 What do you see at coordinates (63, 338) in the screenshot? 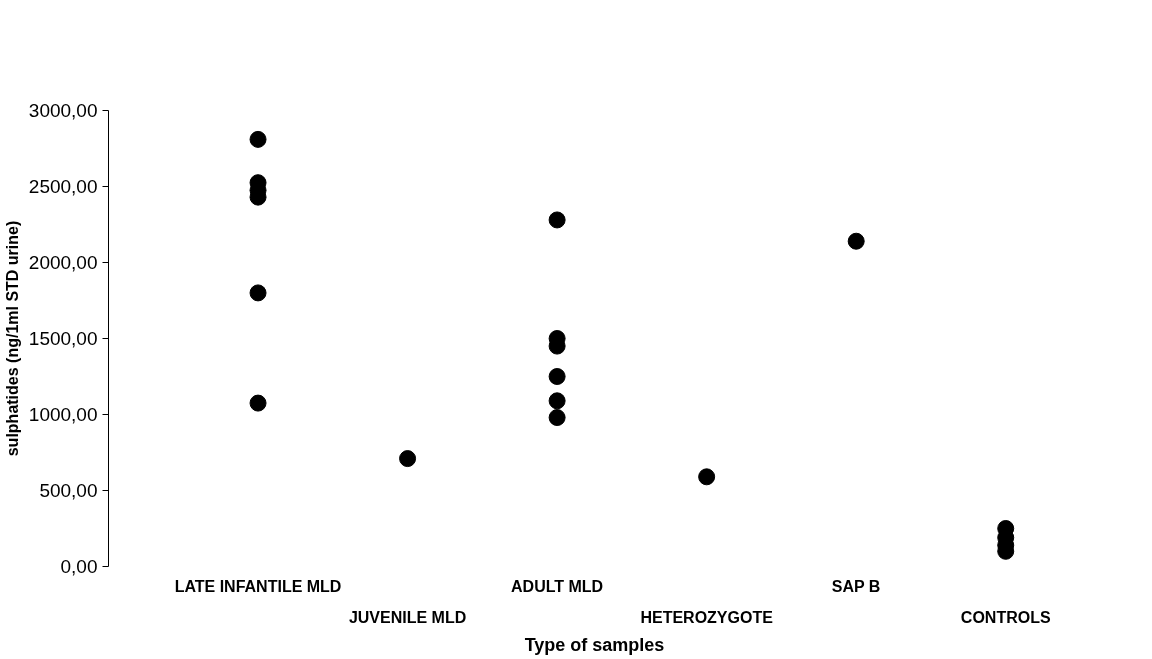
I see `y-tick-label: 1500,00` at bounding box center [63, 338].